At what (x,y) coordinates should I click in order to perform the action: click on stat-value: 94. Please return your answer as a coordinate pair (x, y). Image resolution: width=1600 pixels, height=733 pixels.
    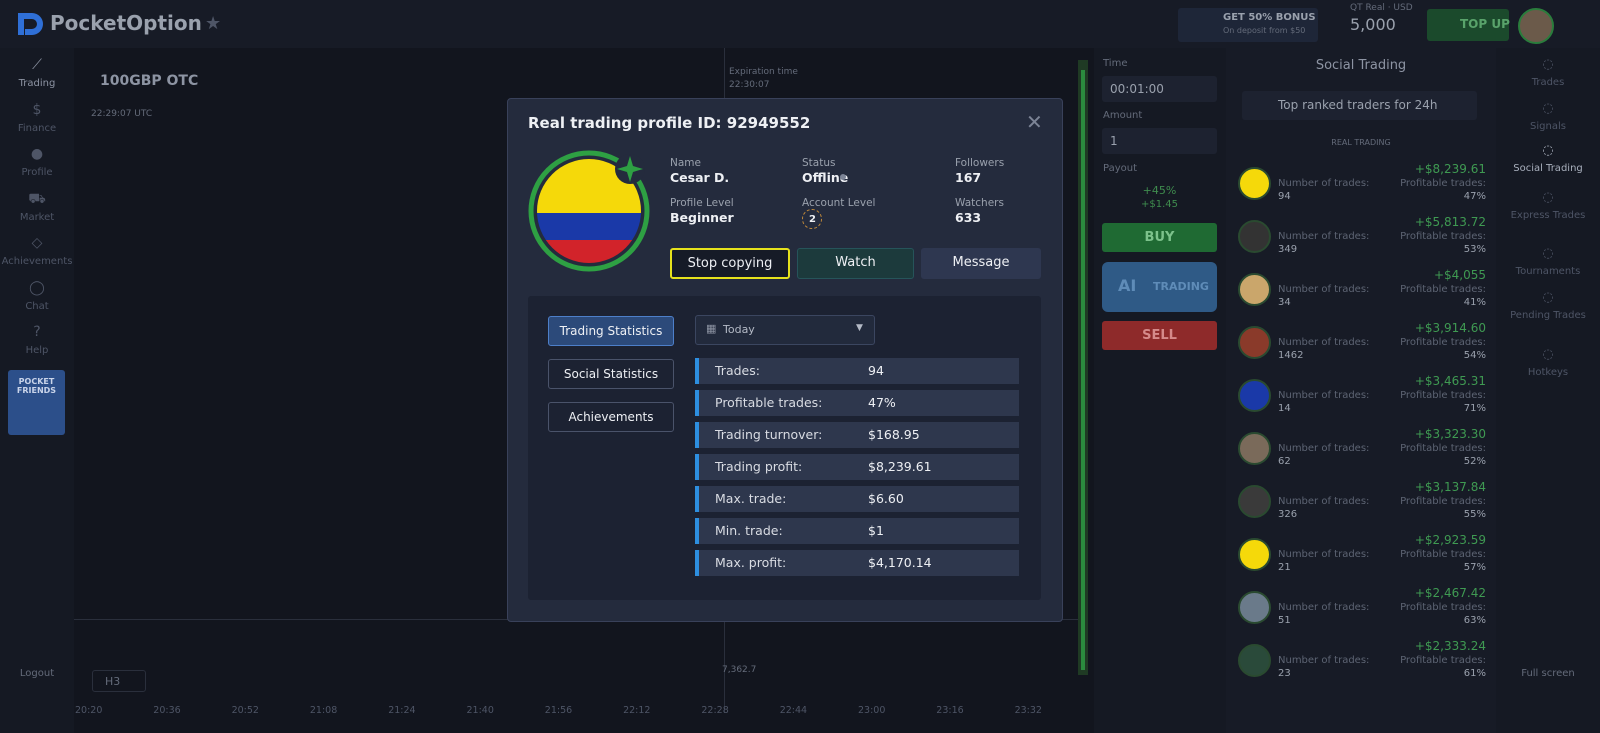
    Looking at the image, I should click on (876, 370).